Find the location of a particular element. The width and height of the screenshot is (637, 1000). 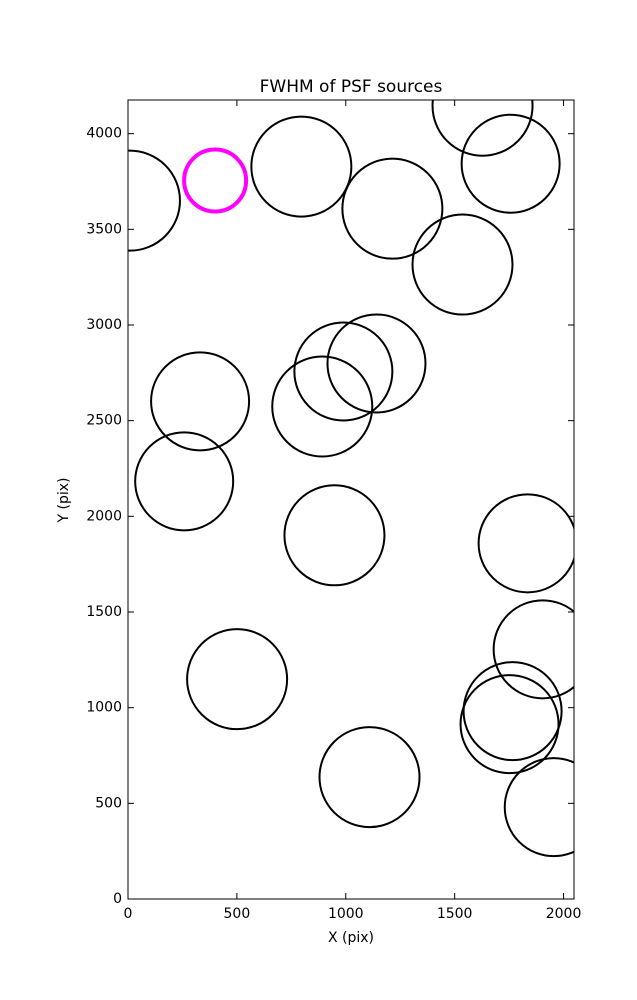

y-tick-label: 1000 is located at coordinates (104, 708).